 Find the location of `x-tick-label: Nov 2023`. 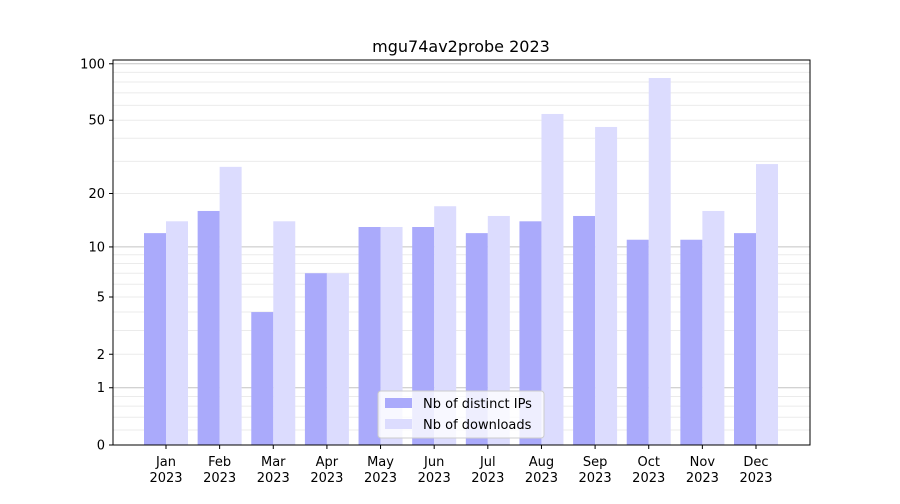

x-tick-label: Nov 2023 is located at coordinates (702, 470).